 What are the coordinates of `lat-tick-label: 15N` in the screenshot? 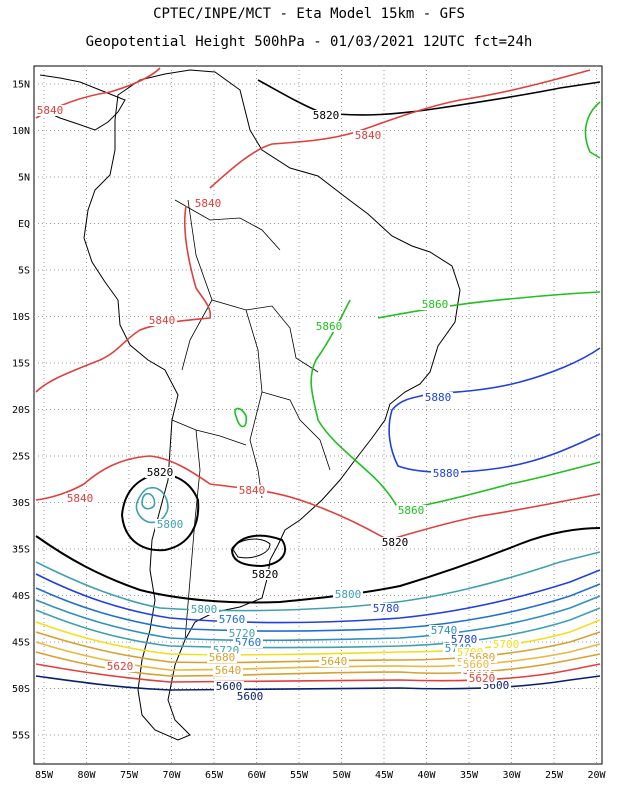 It's located at (21, 85).